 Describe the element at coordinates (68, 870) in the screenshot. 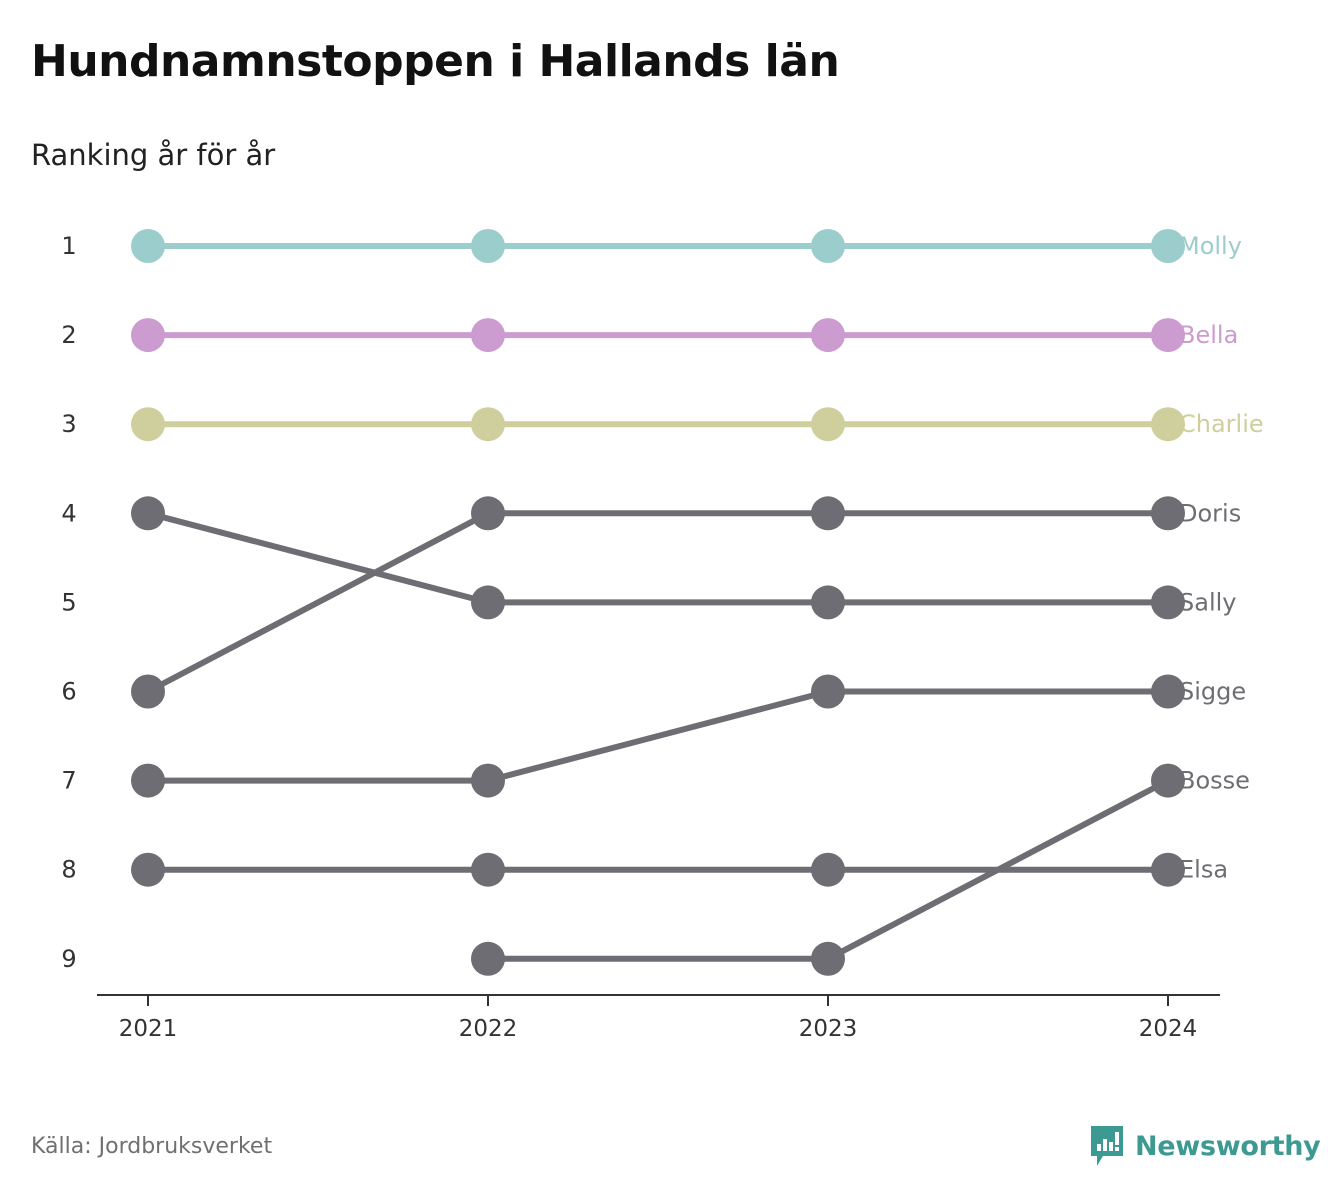

I see `y-tick-label: 8` at that location.